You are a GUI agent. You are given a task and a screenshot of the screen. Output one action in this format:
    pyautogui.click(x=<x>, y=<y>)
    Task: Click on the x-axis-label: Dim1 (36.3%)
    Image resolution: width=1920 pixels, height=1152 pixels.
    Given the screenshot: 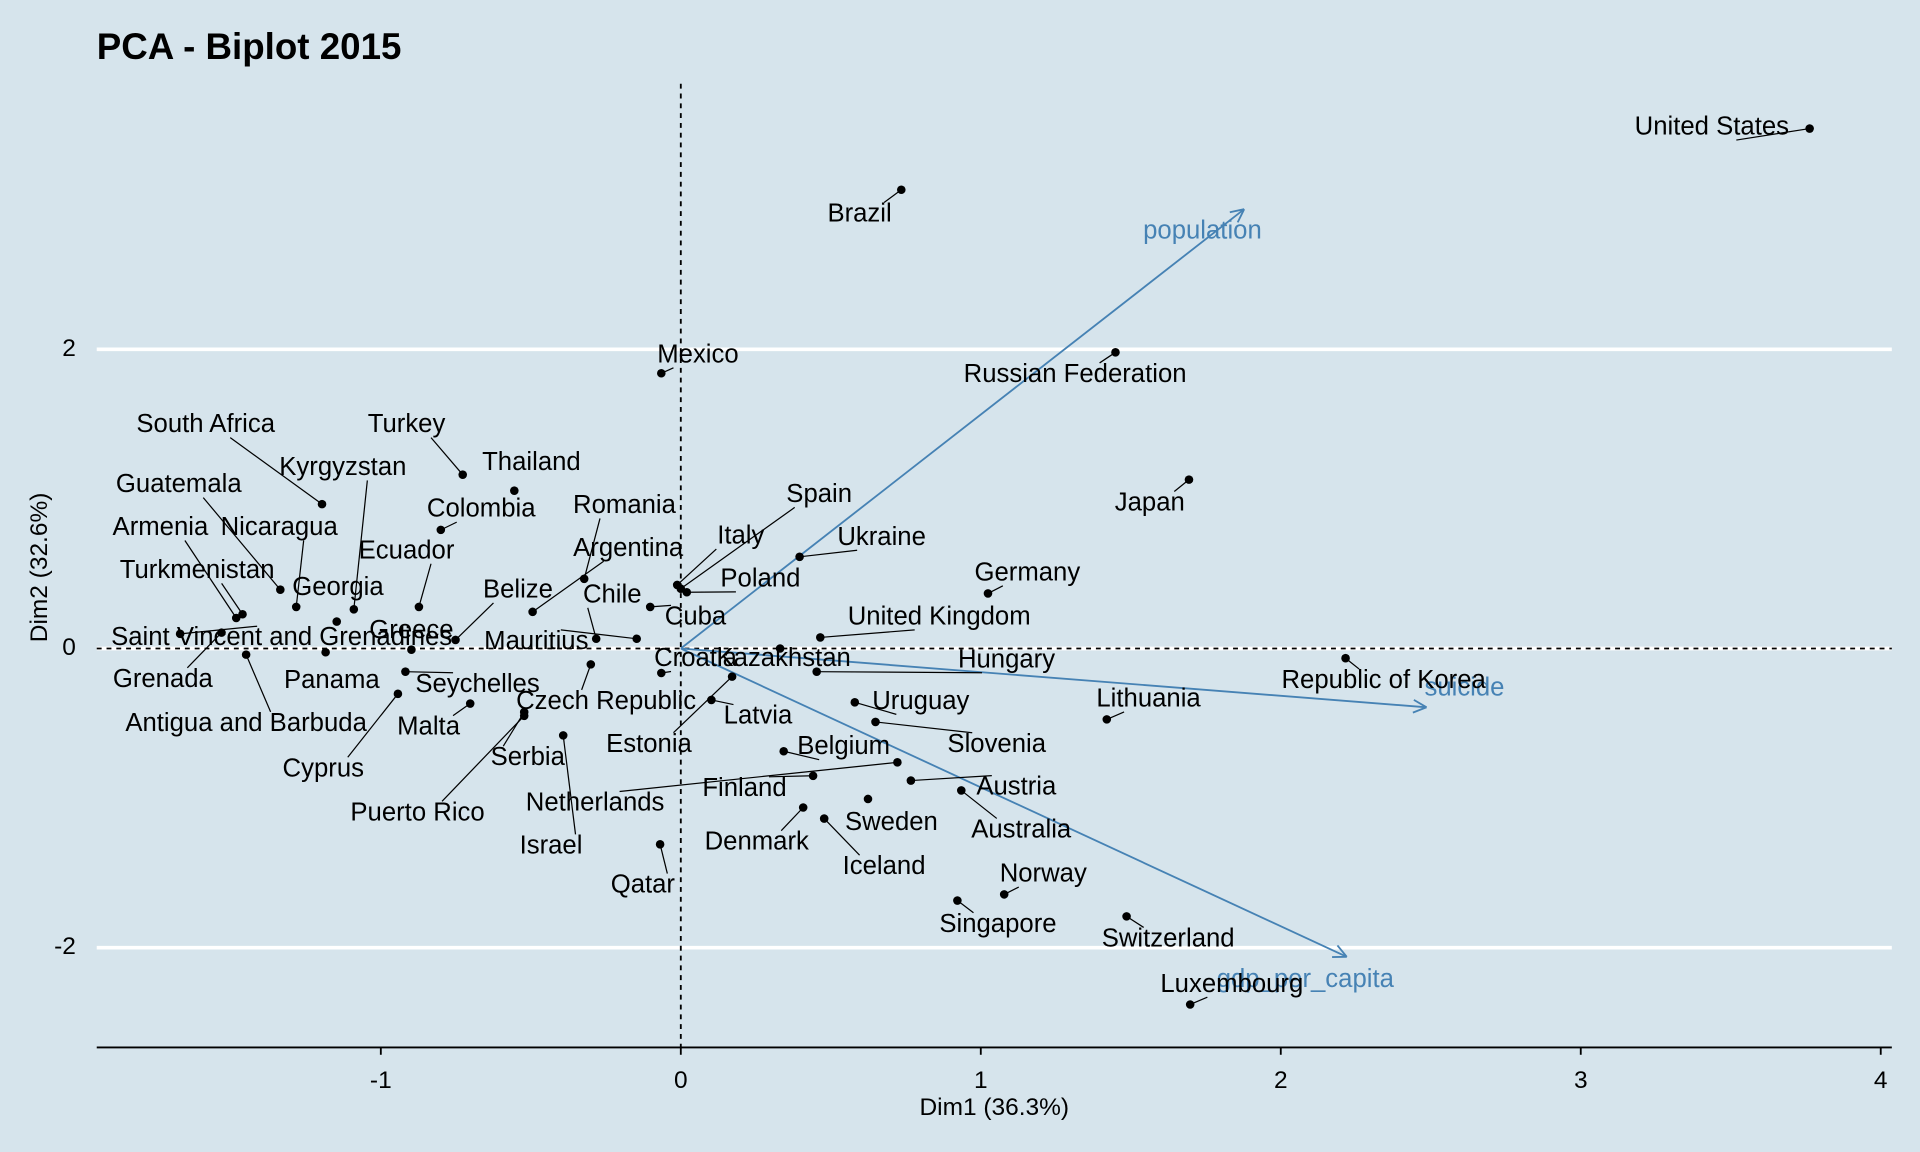 What is the action you would take?
    pyautogui.click(x=994, y=1107)
    